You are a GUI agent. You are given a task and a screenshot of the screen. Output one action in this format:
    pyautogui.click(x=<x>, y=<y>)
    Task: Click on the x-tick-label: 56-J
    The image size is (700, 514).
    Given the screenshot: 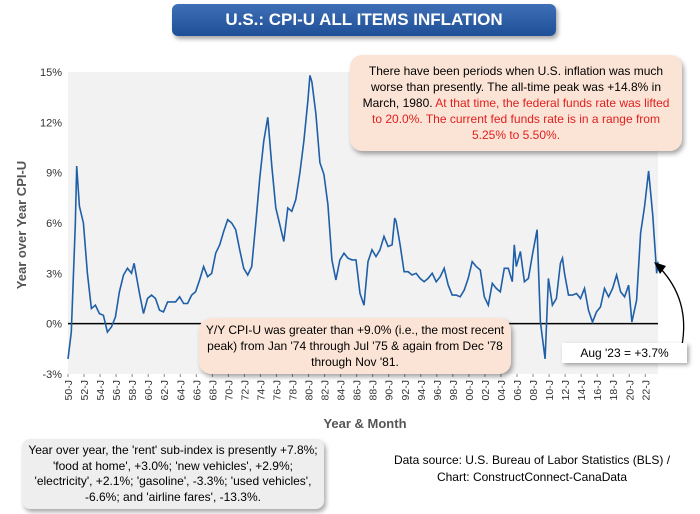 What is the action you would take?
    pyautogui.click(x=117, y=390)
    